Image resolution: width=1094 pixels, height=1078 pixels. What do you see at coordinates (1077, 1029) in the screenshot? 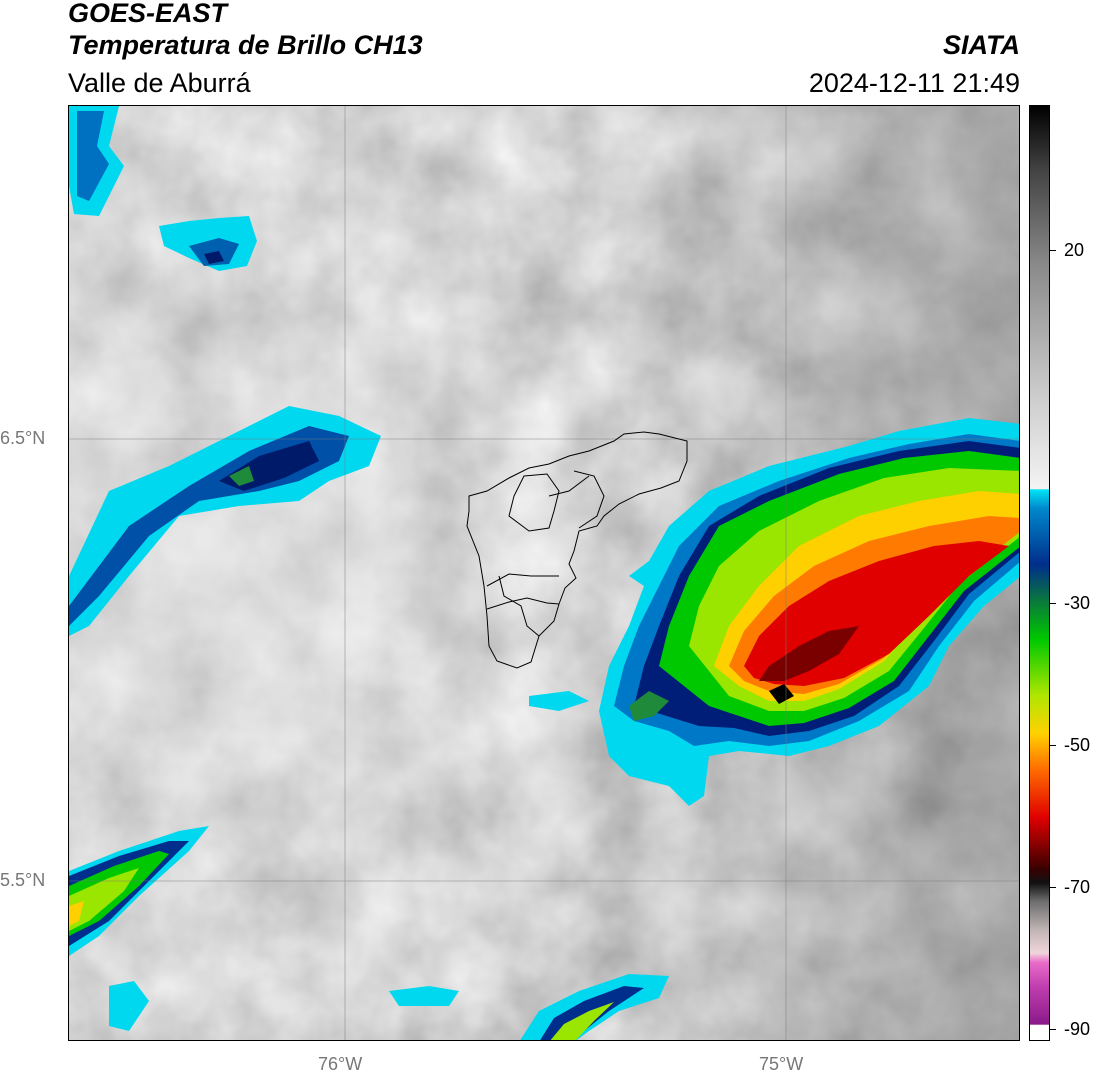
I see `colorbar-label-minus90: -90` at bounding box center [1077, 1029].